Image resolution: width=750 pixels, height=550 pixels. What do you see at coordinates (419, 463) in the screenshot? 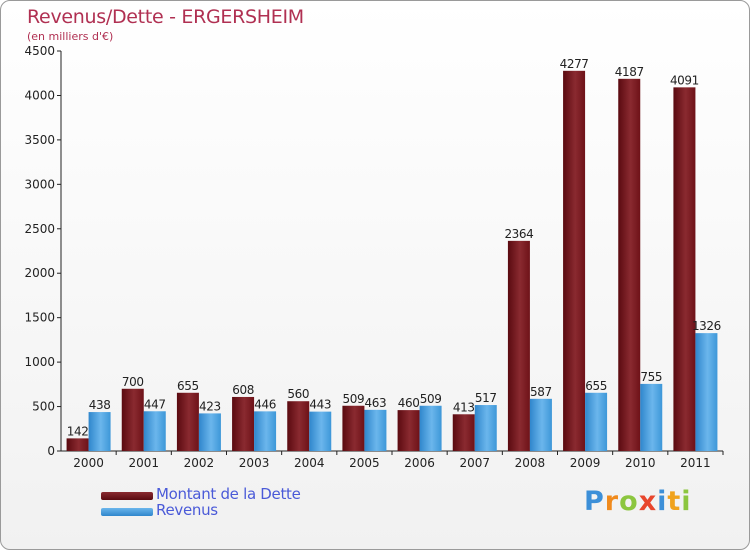
I see `x-tick-label: 2006` at bounding box center [419, 463].